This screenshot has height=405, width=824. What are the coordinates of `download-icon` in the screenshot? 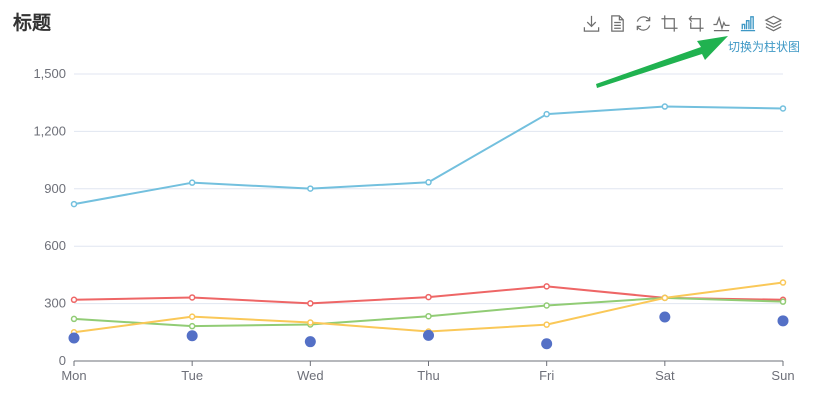 It's located at (591, 23).